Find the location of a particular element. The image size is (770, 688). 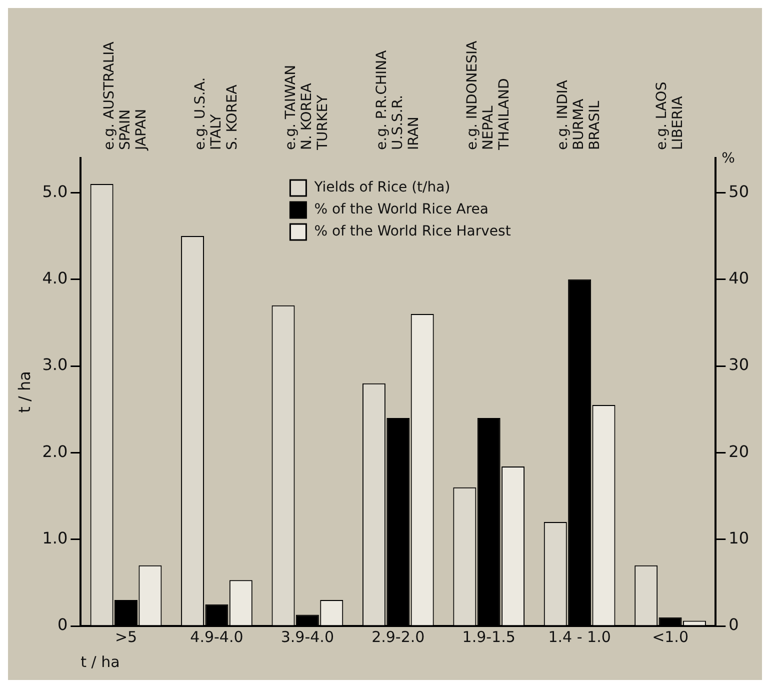

y-axis-title: t / ha is located at coordinates (24, 392).